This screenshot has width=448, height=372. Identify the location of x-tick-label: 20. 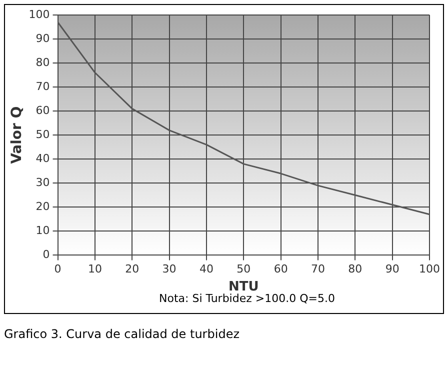
(132, 269).